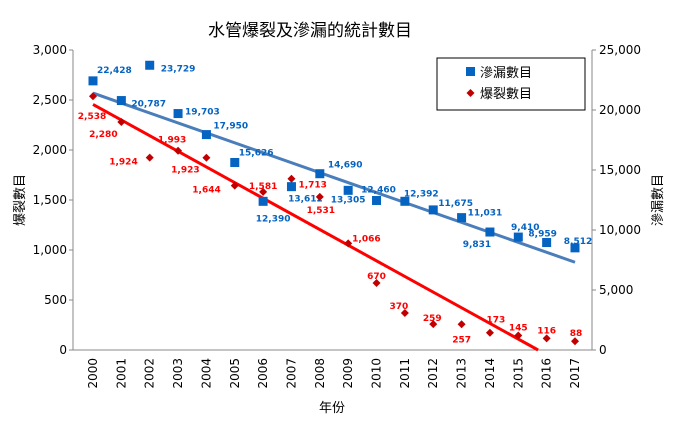 The width and height of the screenshot is (680, 424). I want to click on burst-data-label: 259, so click(432, 319).